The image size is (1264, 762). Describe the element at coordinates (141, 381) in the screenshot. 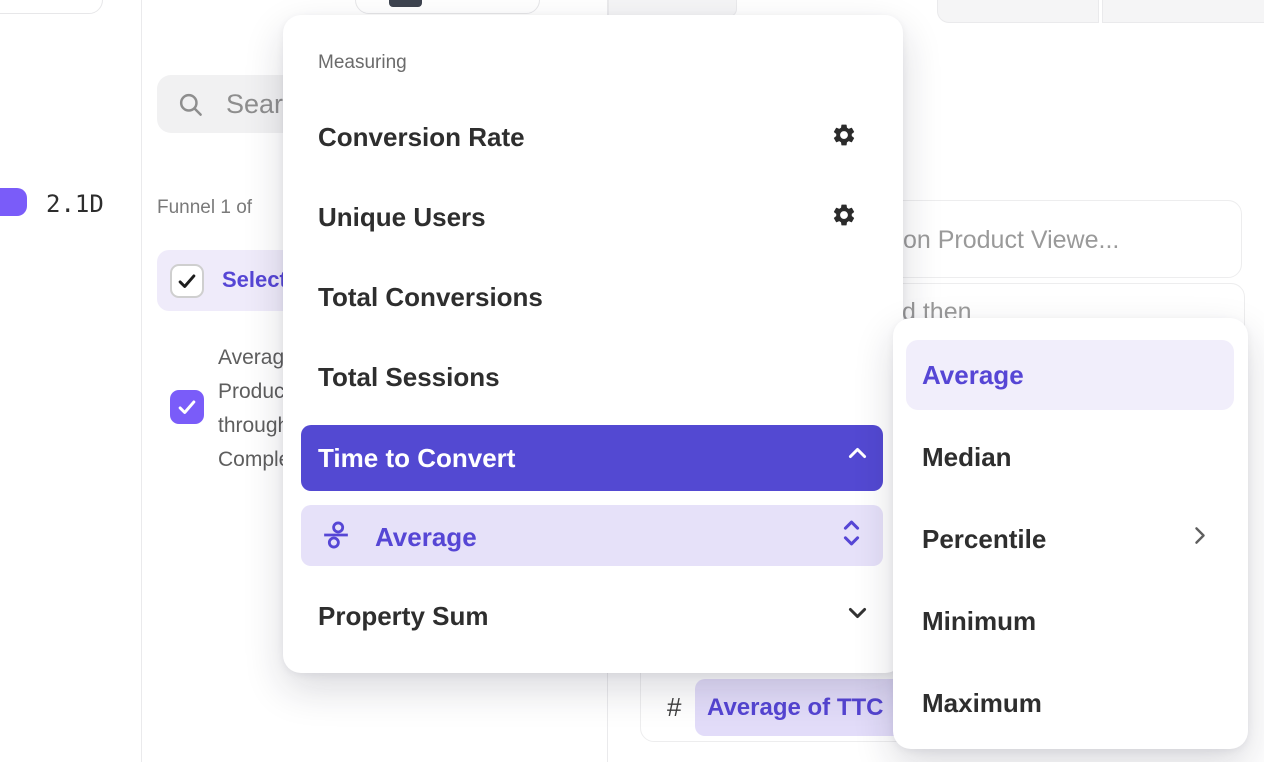

I see `left-panel-divider` at that location.